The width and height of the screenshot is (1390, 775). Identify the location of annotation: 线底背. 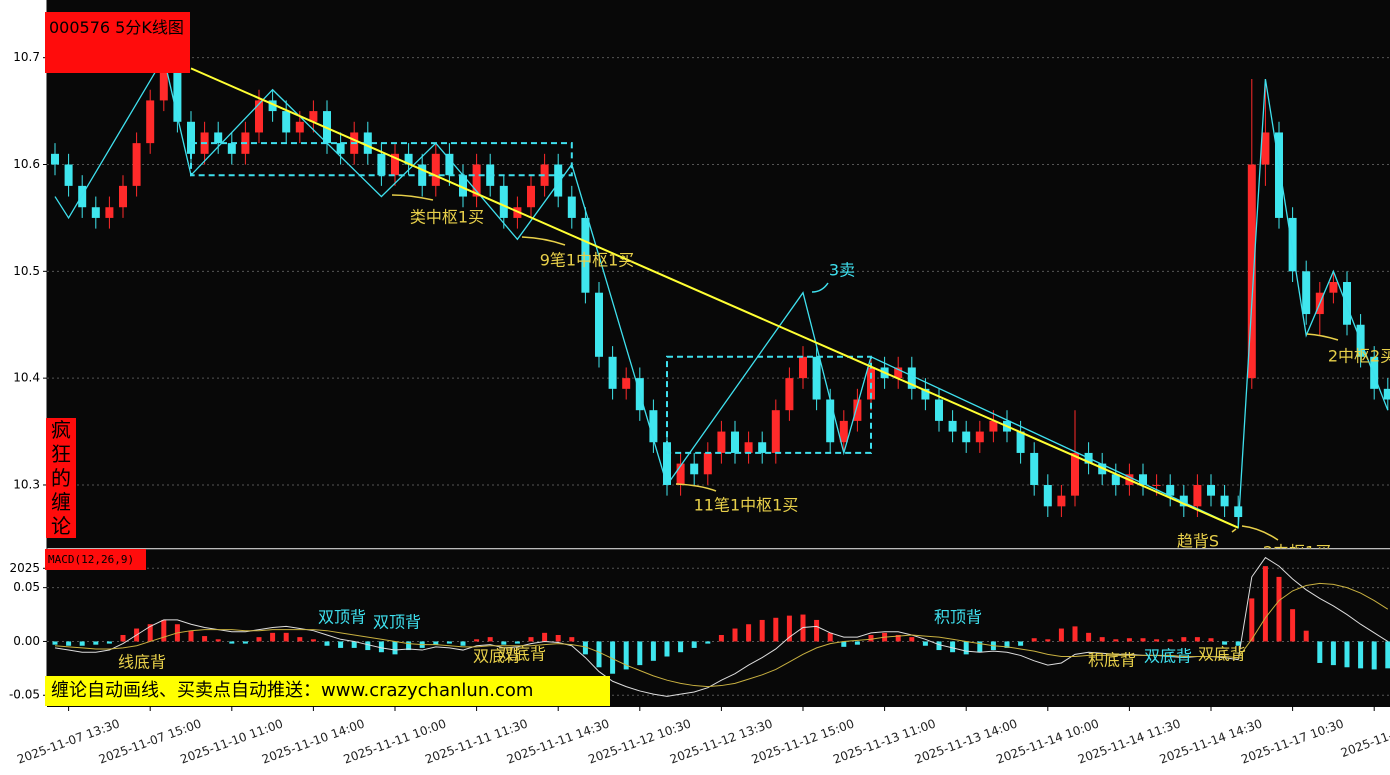
(142, 662).